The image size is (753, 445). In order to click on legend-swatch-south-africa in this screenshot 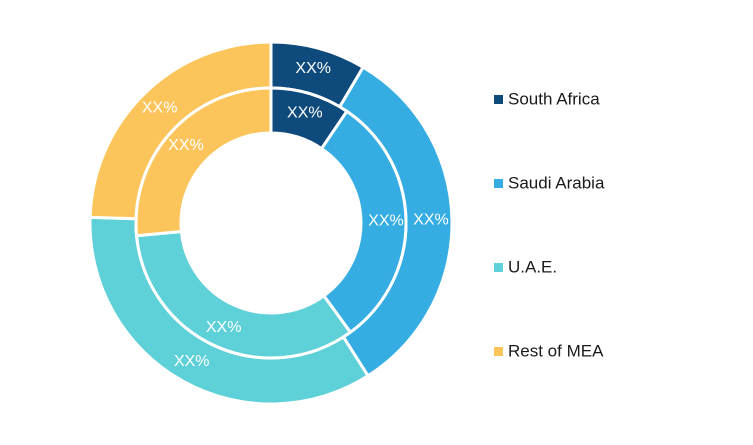, I will do `click(498, 99)`.